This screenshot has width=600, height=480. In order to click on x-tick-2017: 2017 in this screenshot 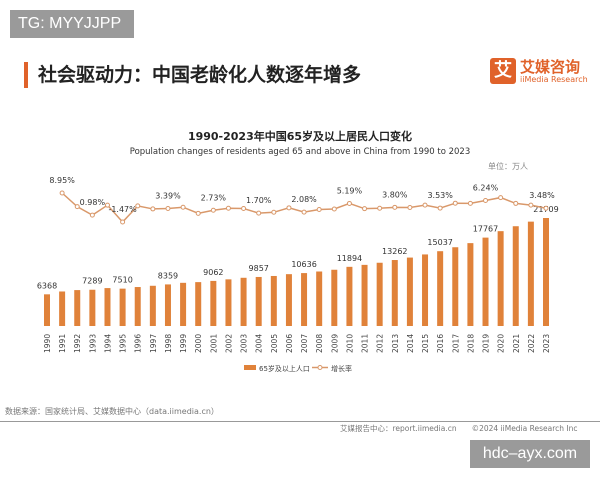, I will do `click(455, 343)`.